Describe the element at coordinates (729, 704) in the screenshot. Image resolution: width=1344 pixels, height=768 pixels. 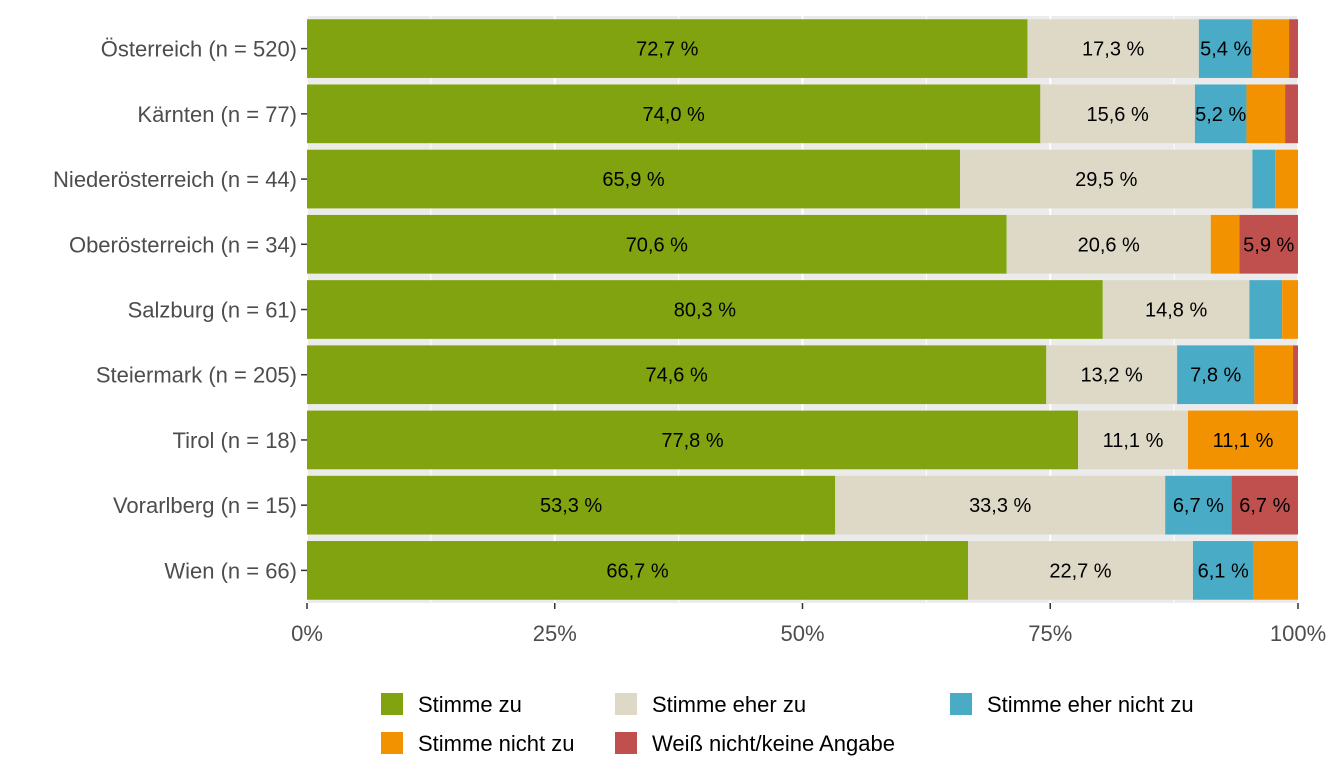
I see `legend-label: Stimme eher zu` at that location.